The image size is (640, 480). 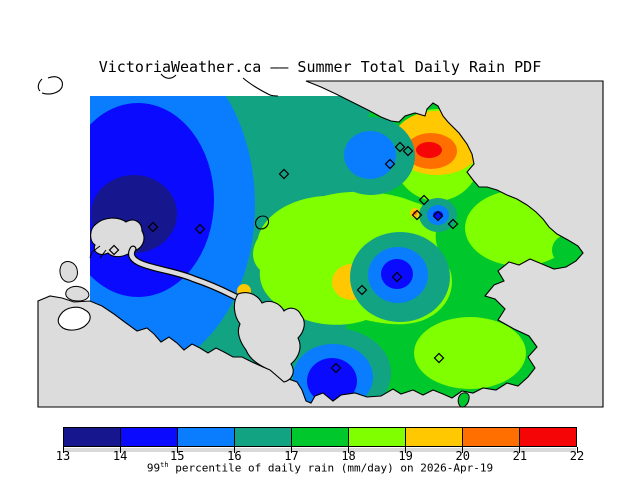 I want to click on colorbar-tick-label: 19, so click(x=405, y=456).